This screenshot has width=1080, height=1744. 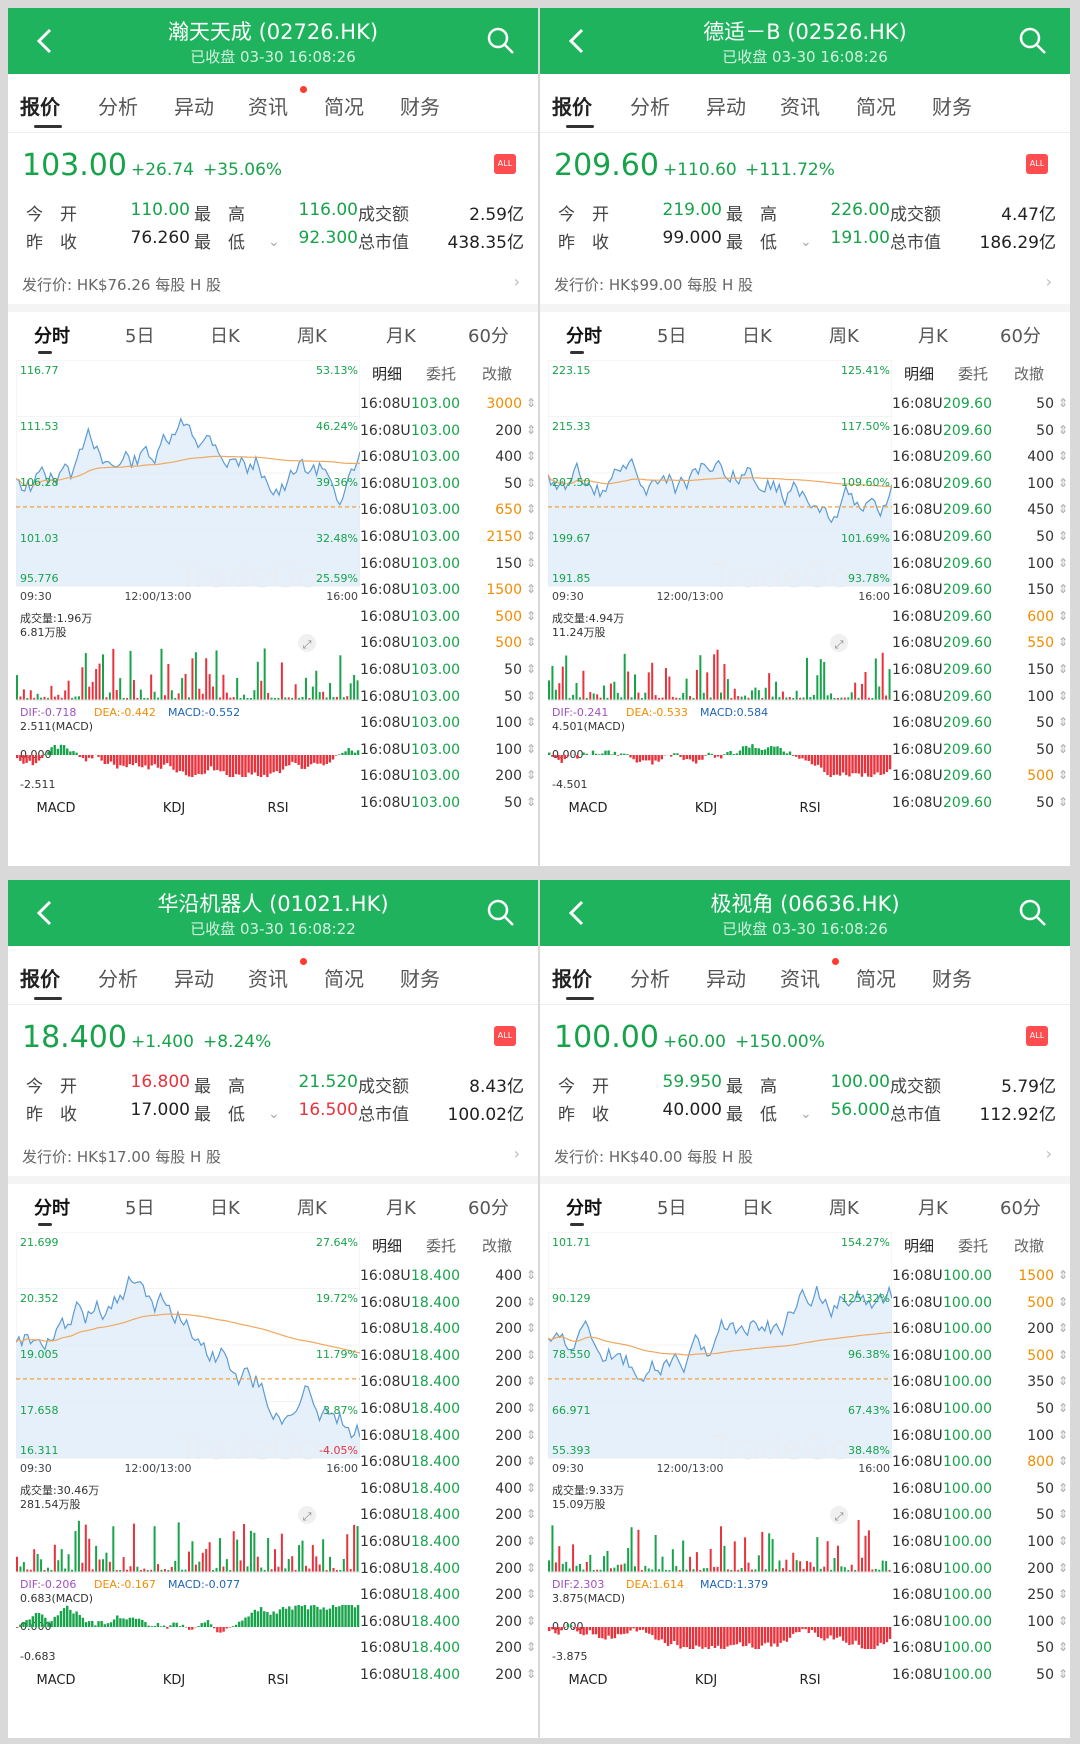 I want to click on price-change-pct: +35.06%, so click(x=243, y=170).